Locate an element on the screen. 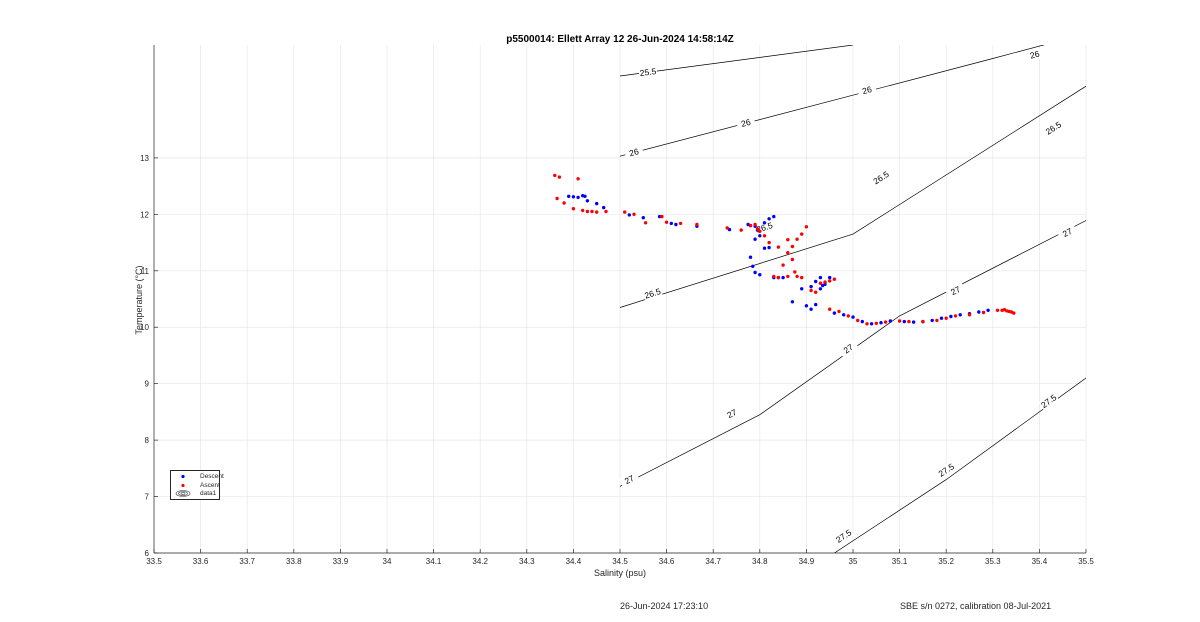 The height and width of the screenshot is (622, 1200). legend-label-descent: Descent is located at coordinates (212, 476).